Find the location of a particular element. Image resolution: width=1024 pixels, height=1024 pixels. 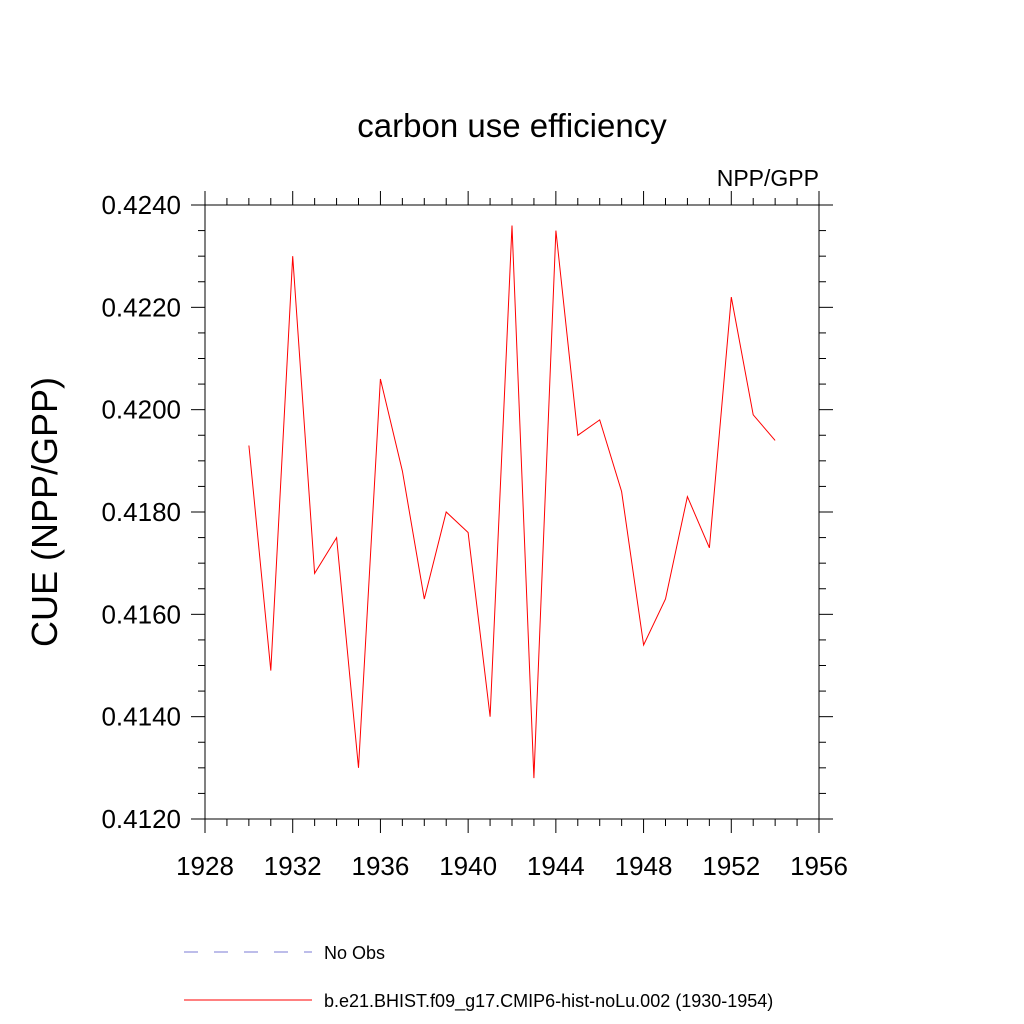

x-tick-label: 1952 is located at coordinates (731, 866).